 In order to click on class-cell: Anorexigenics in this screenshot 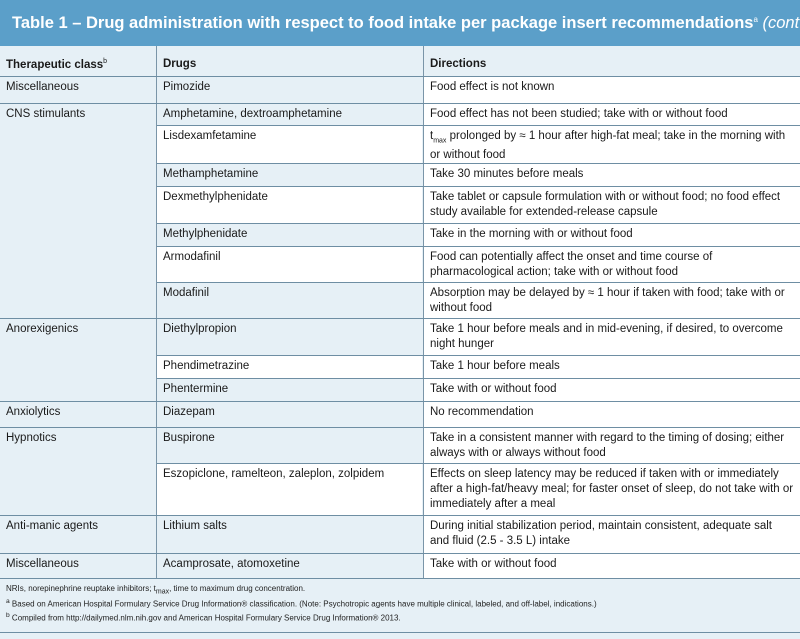, I will do `click(77, 360)`.